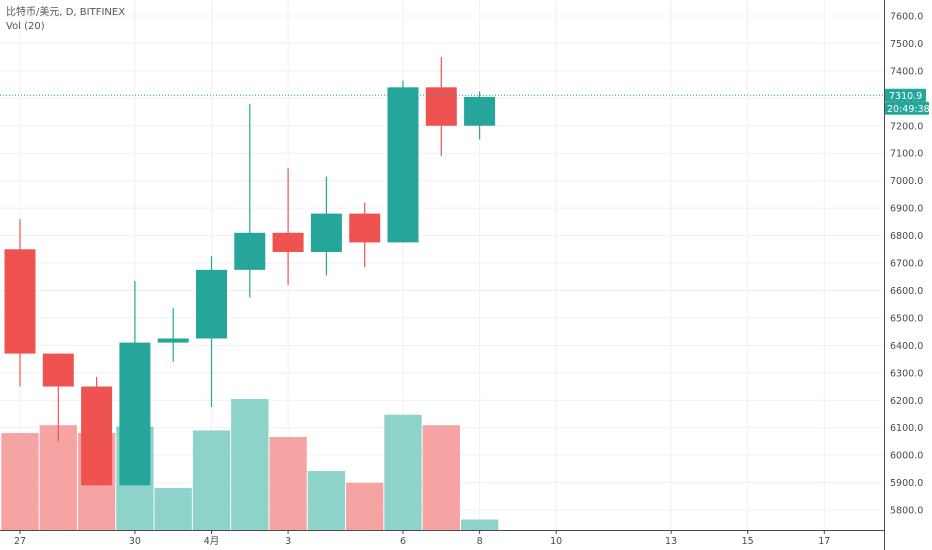 This screenshot has width=932, height=550. What do you see at coordinates (906, 154) in the screenshot?
I see `price-tick-label: 7100.0` at bounding box center [906, 154].